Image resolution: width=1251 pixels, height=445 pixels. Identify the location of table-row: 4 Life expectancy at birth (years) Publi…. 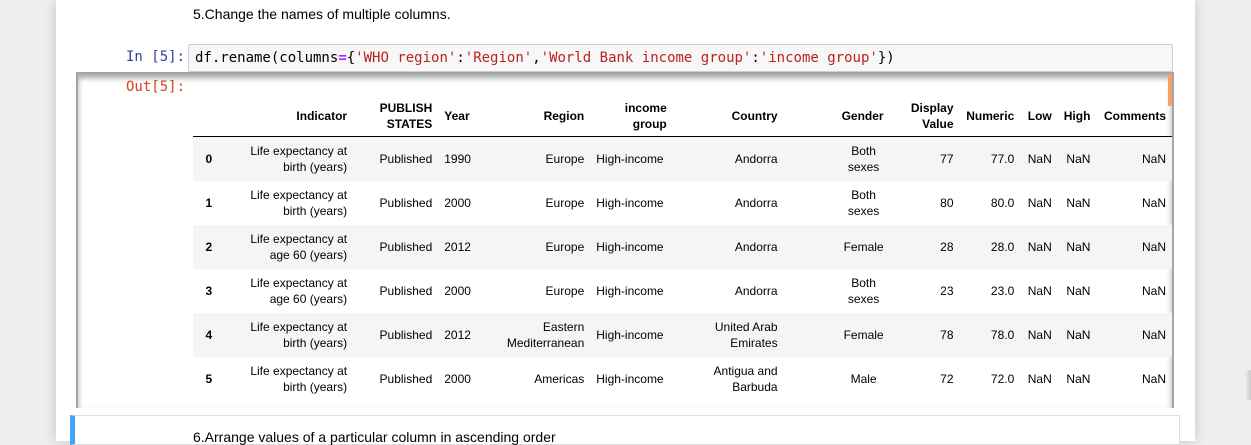
(682, 335).